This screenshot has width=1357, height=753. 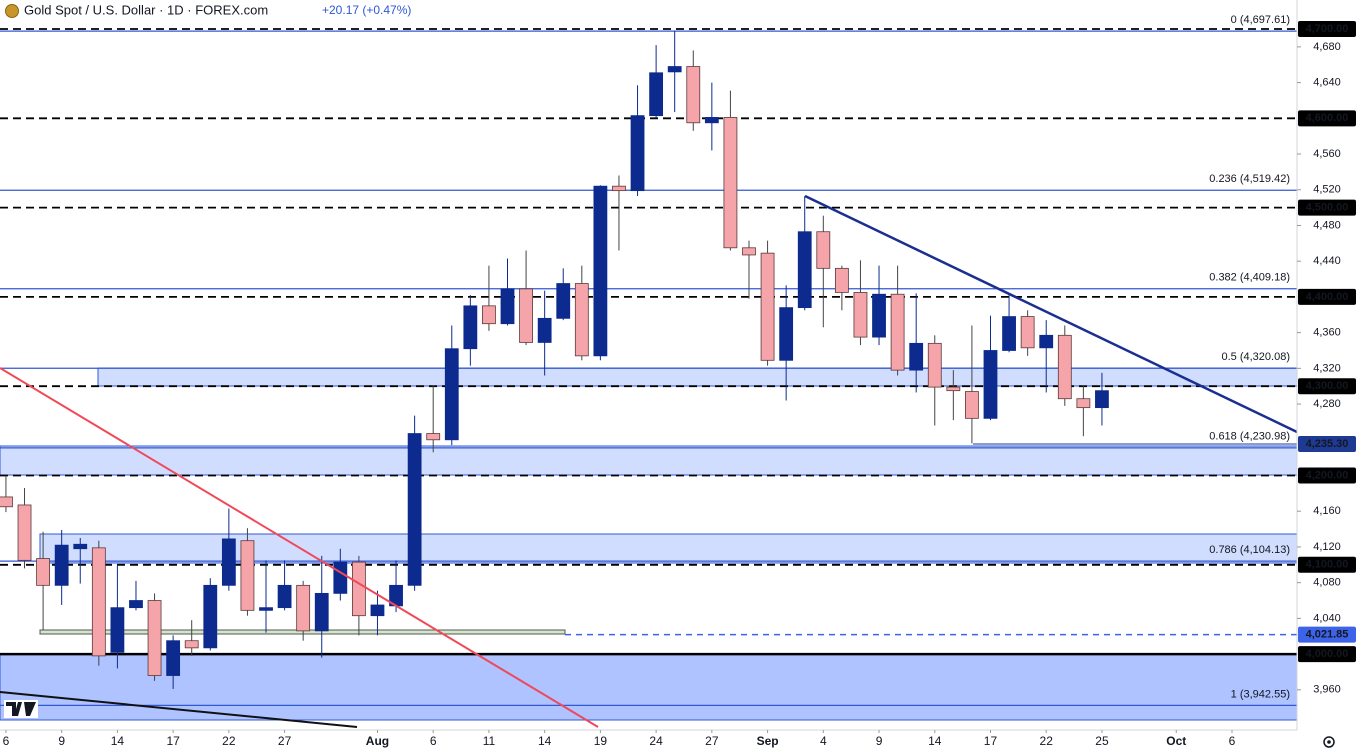 I want to click on level-label: 4,300.00, so click(x=1327, y=386).